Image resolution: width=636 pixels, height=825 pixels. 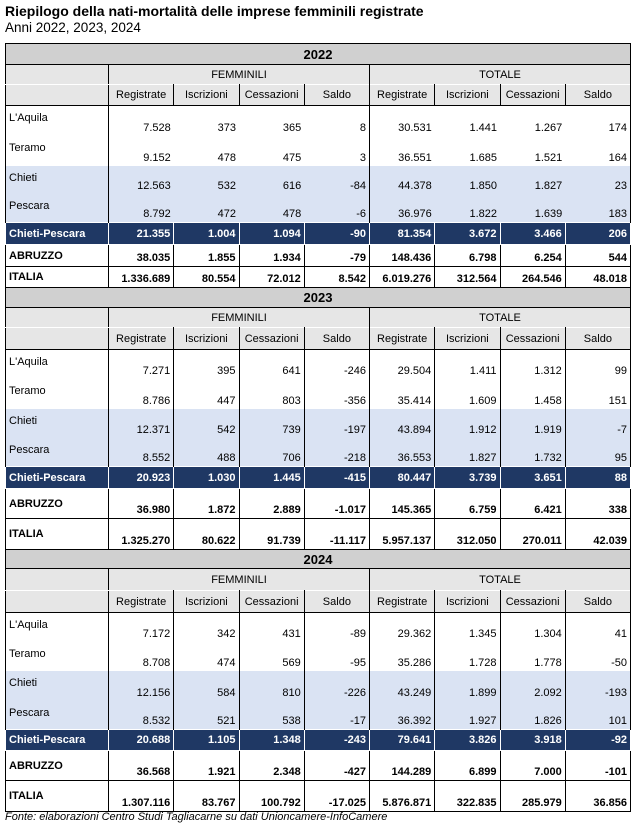 What do you see at coordinates (402, 715) in the screenshot?
I see `value-cell: 36.392` at bounding box center [402, 715].